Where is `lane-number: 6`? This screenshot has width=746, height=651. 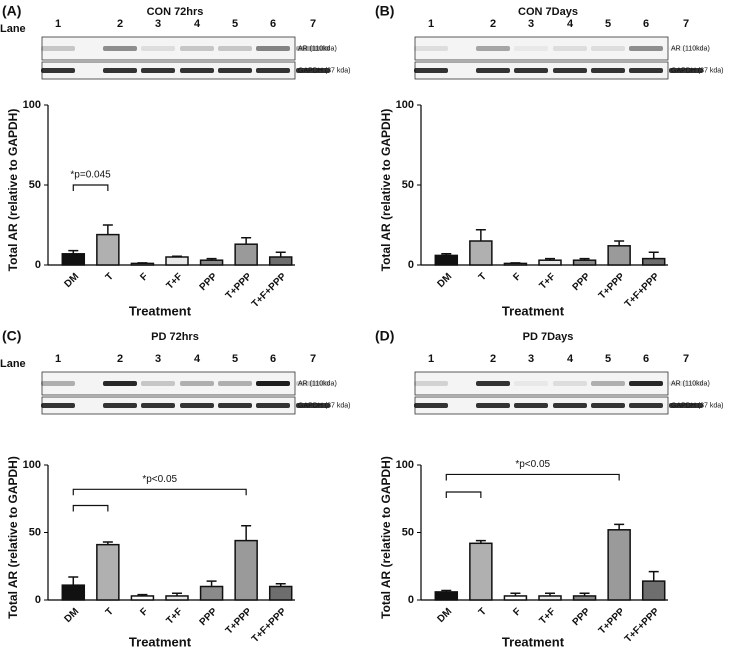 lane-number: 6 is located at coordinates (646, 24).